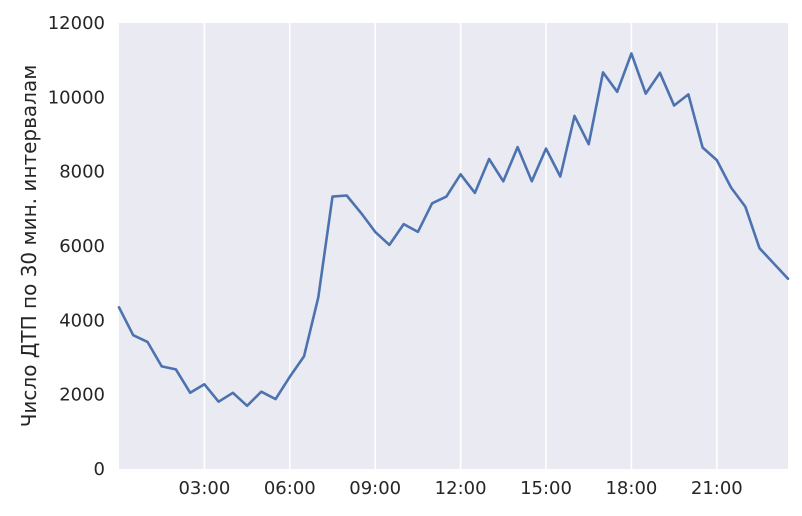  What do you see at coordinates (82, 320) in the screenshot?
I see `y-tick-label: 4000` at bounding box center [82, 320].